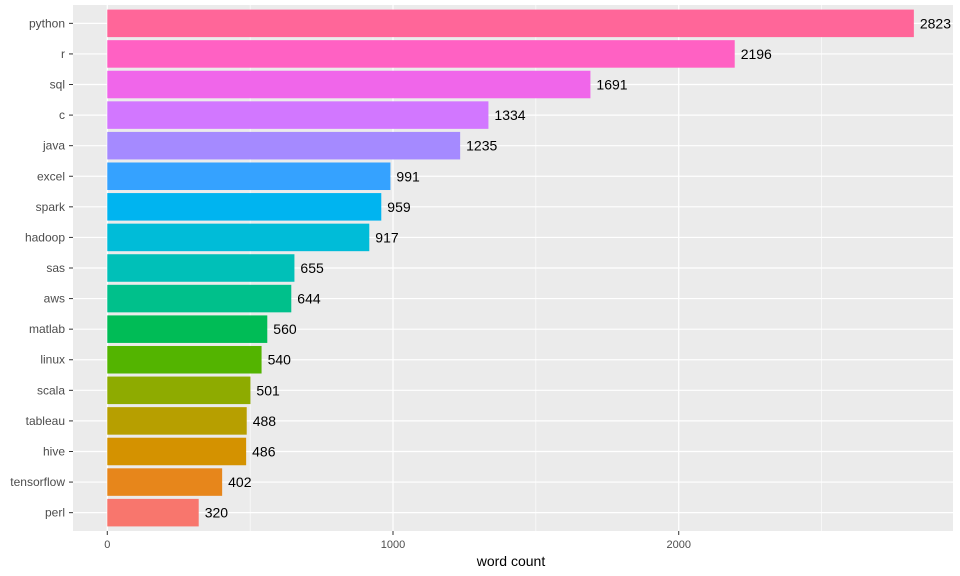  I want to click on value-label-linux: 540, so click(280, 360).